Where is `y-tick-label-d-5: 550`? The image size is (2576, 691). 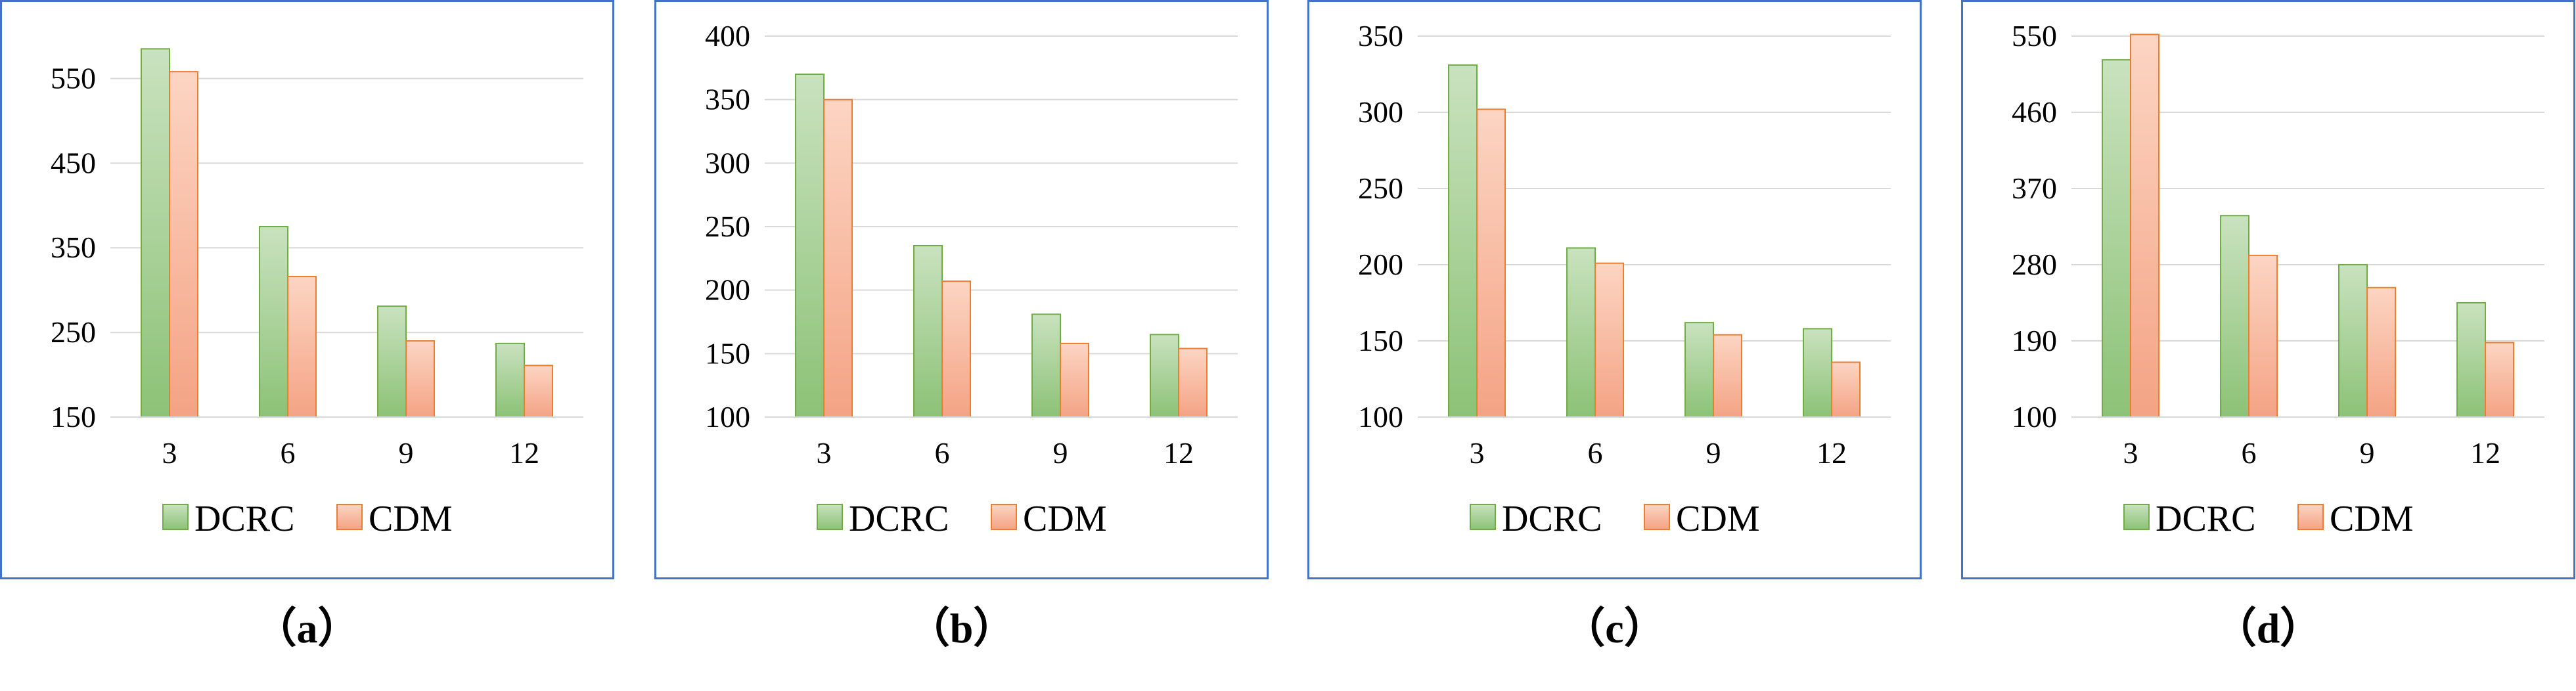 y-tick-label-d-5: 550 is located at coordinates (2034, 36).